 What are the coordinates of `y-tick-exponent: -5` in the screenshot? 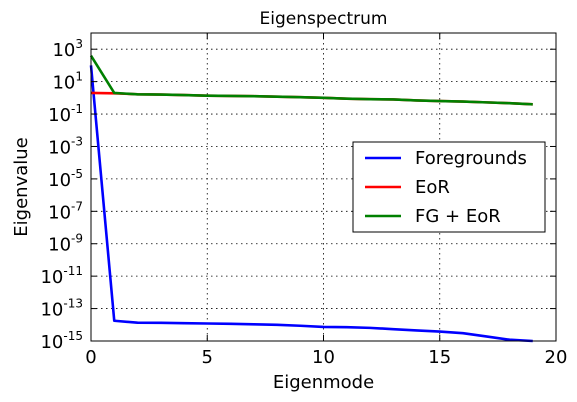 It's located at (77, 174).